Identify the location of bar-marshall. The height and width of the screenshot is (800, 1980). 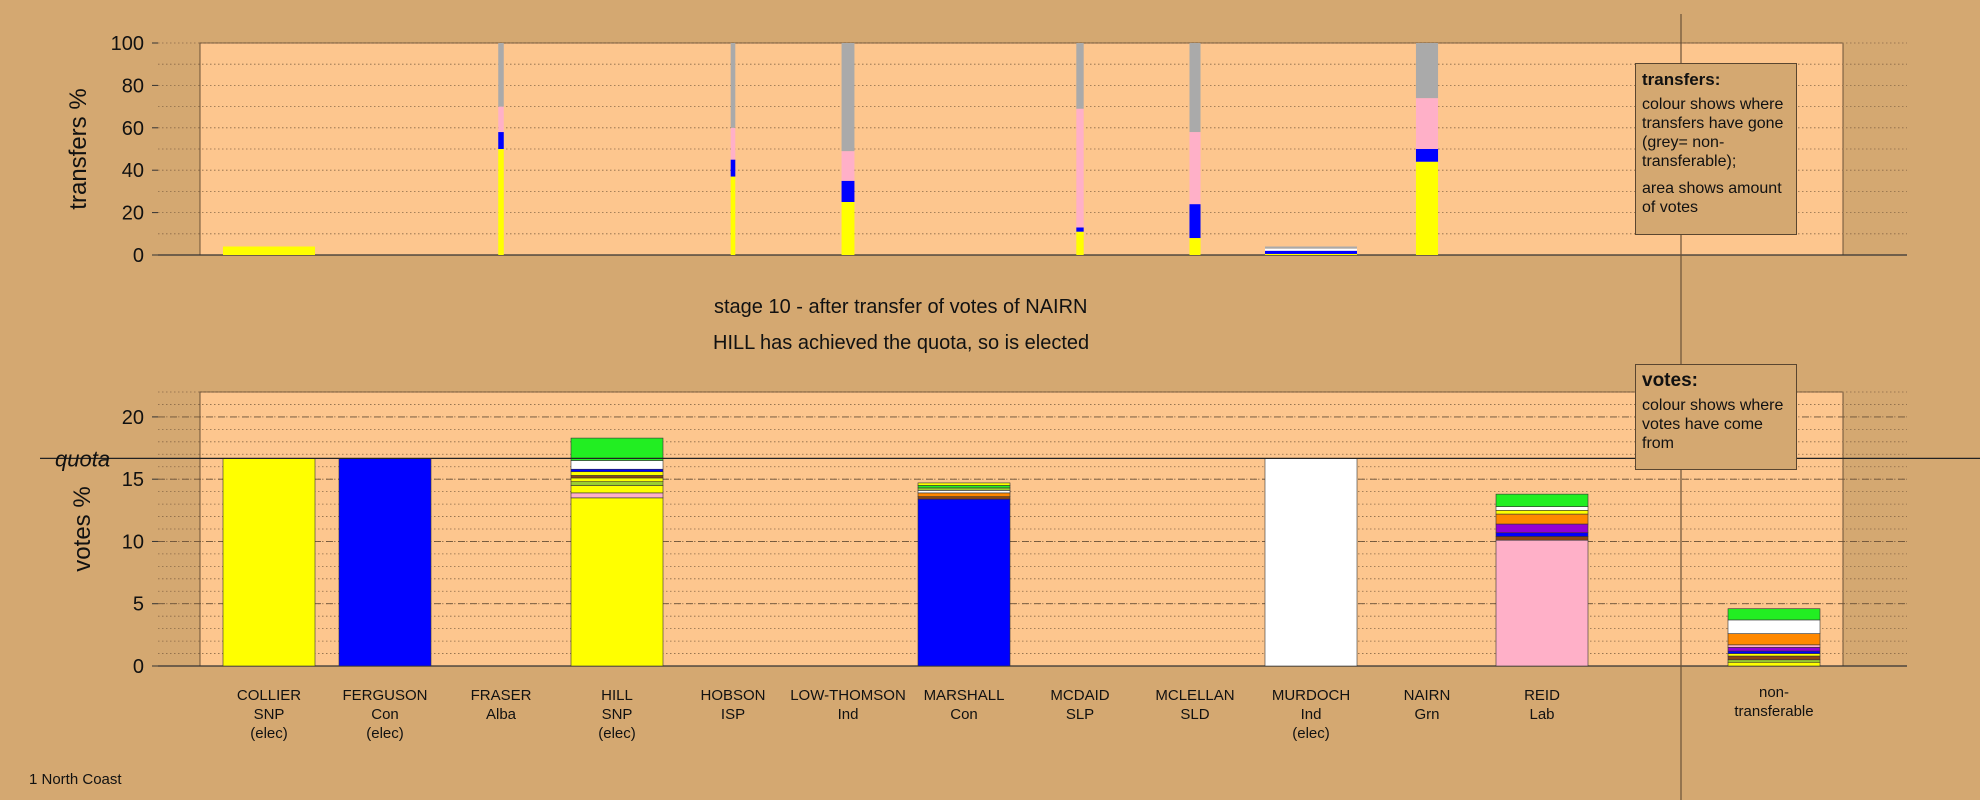
(964, 574).